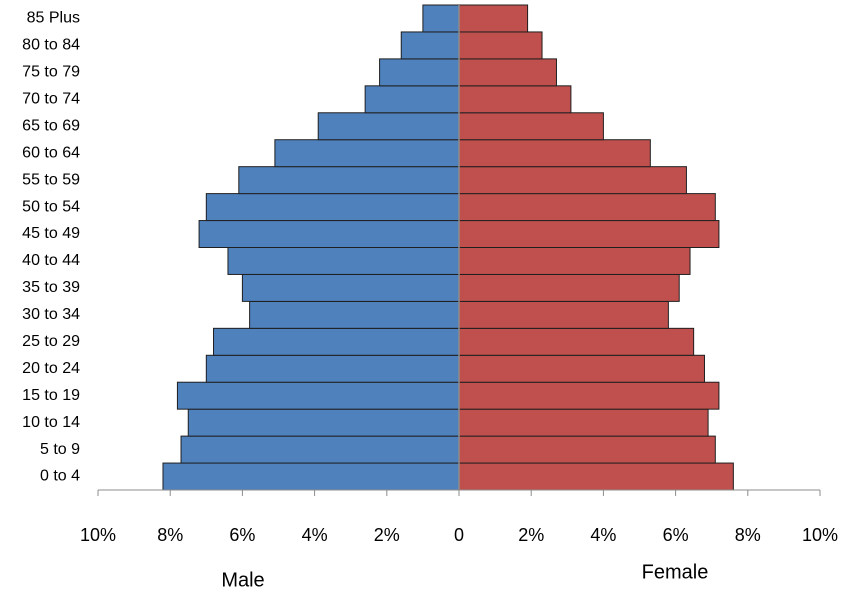  I want to click on y-tick-label: 85 Plus, so click(53, 18).